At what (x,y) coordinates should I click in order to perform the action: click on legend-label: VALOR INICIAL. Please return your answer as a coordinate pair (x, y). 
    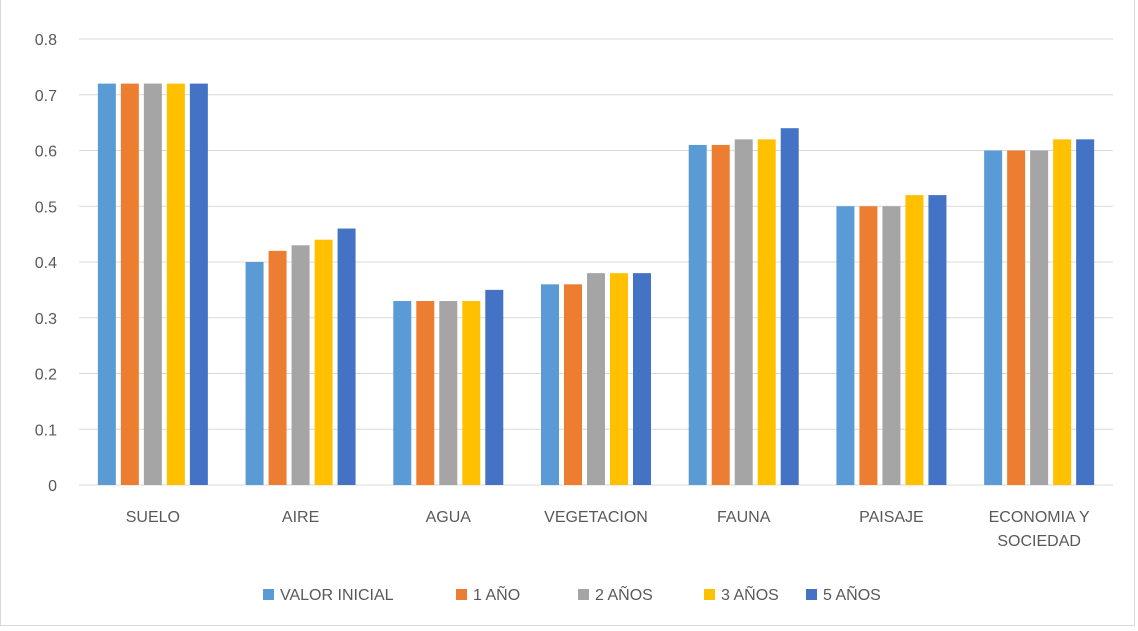
    Looking at the image, I should click on (337, 595).